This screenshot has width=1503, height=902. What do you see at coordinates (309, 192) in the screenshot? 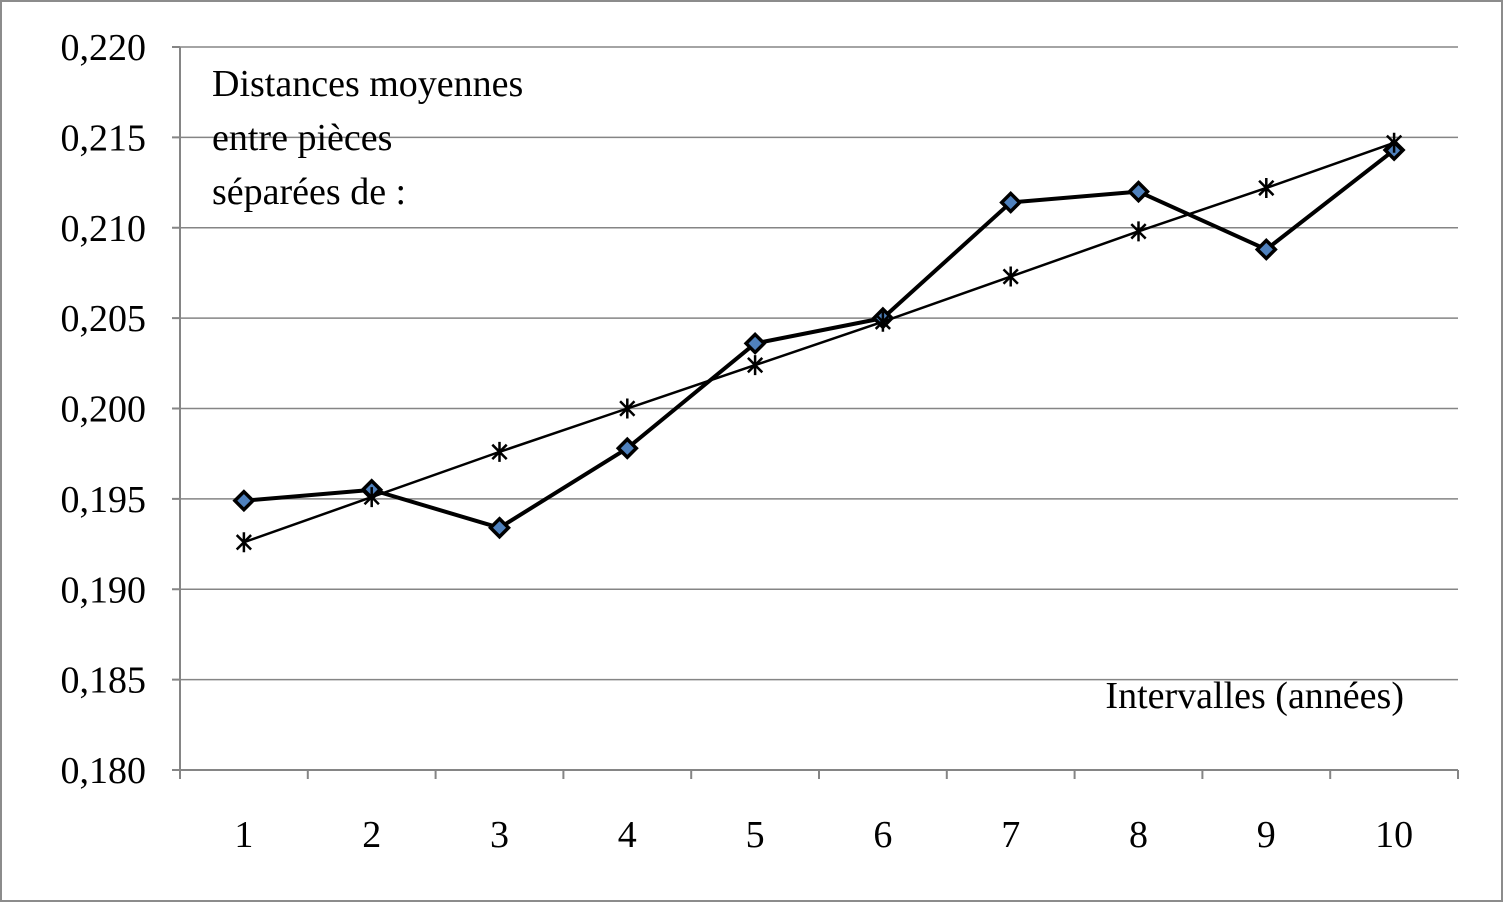
I see `chart-title-line: séparées de :` at bounding box center [309, 192].